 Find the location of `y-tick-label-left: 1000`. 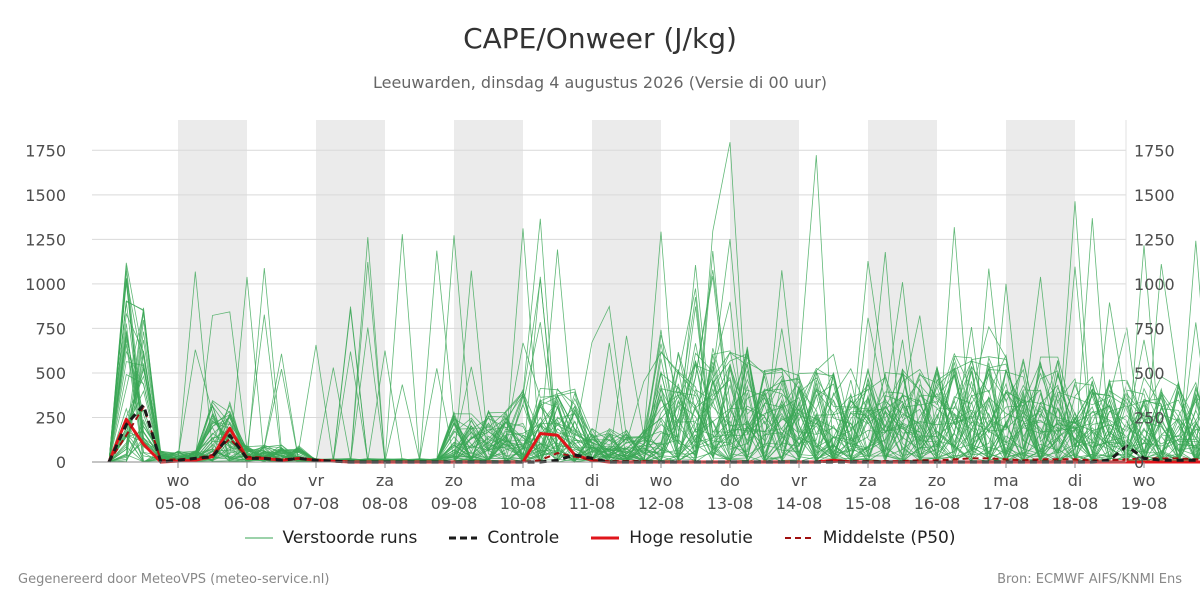

y-tick-label-left: 1000 is located at coordinates (45, 284).